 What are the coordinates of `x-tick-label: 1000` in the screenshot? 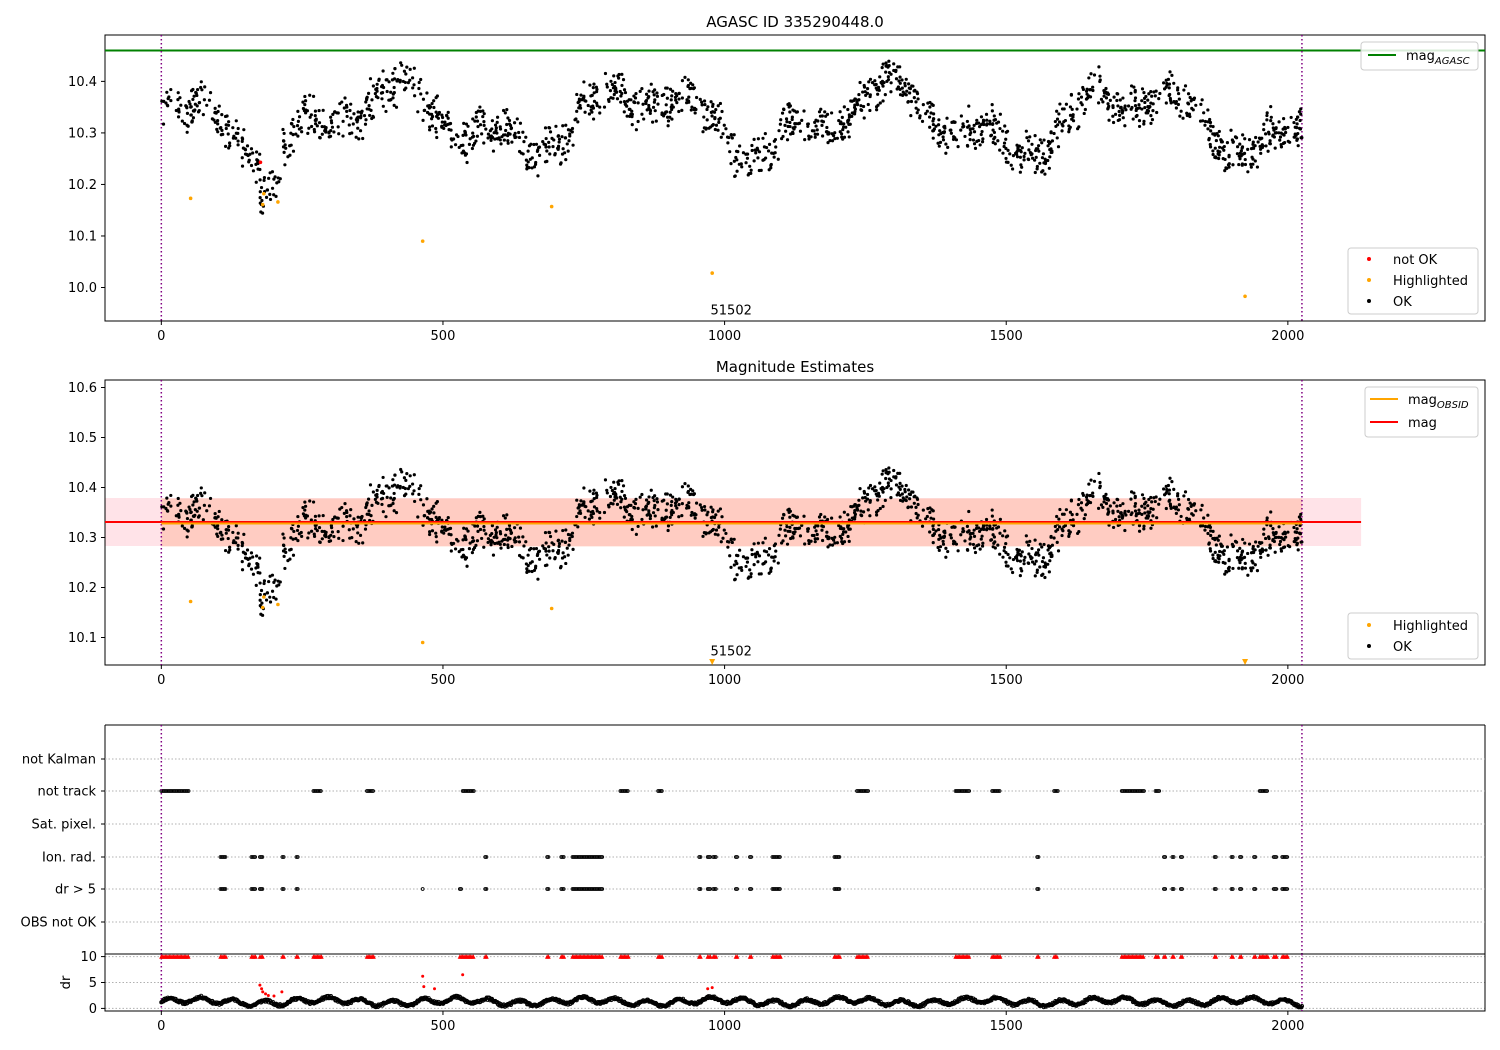 It's located at (724, 680).